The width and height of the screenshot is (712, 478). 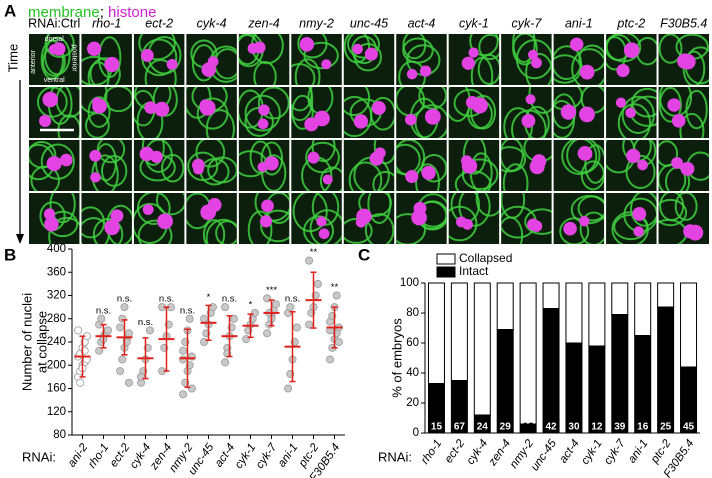 What do you see at coordinates (569, 452) in the screenshot?
I see `x-tick-label: act-4` at bounding box center [569, 452].